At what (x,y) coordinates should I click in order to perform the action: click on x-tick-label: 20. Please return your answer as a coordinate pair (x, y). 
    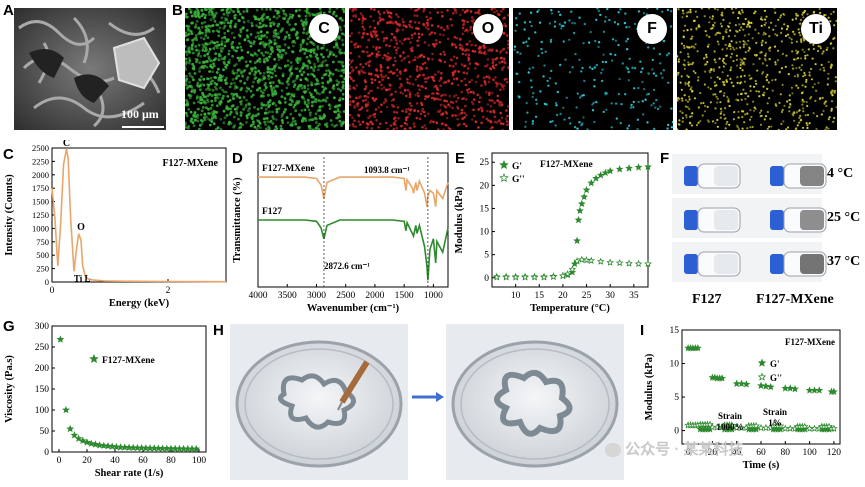
    Looking at the image, I should click on (87, 461).